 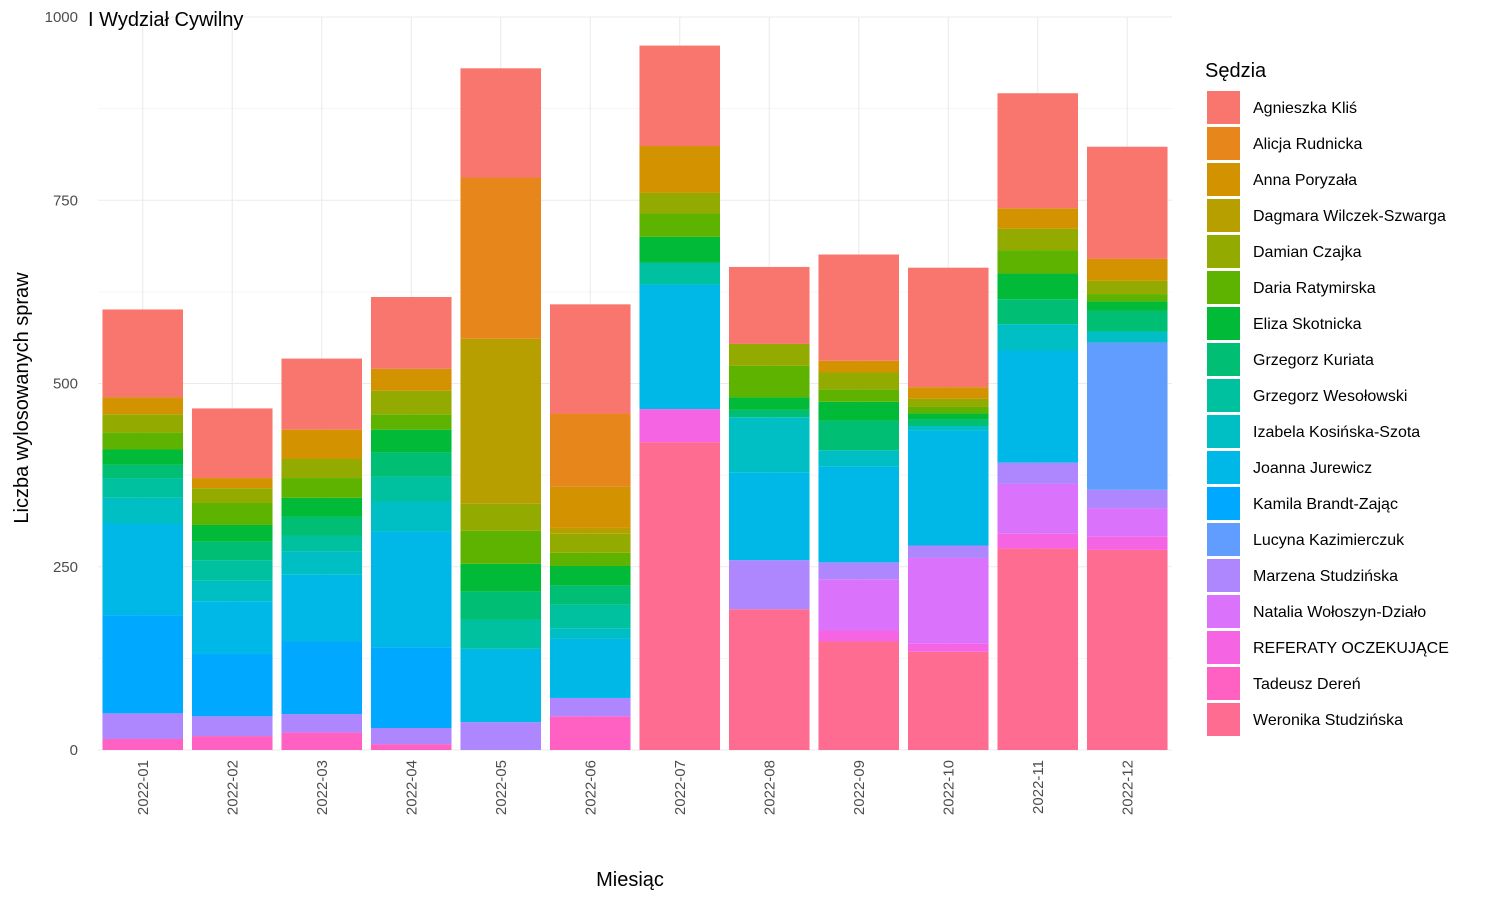 I want to click on y-tick-label: 1000, so click(x=61, y=17).